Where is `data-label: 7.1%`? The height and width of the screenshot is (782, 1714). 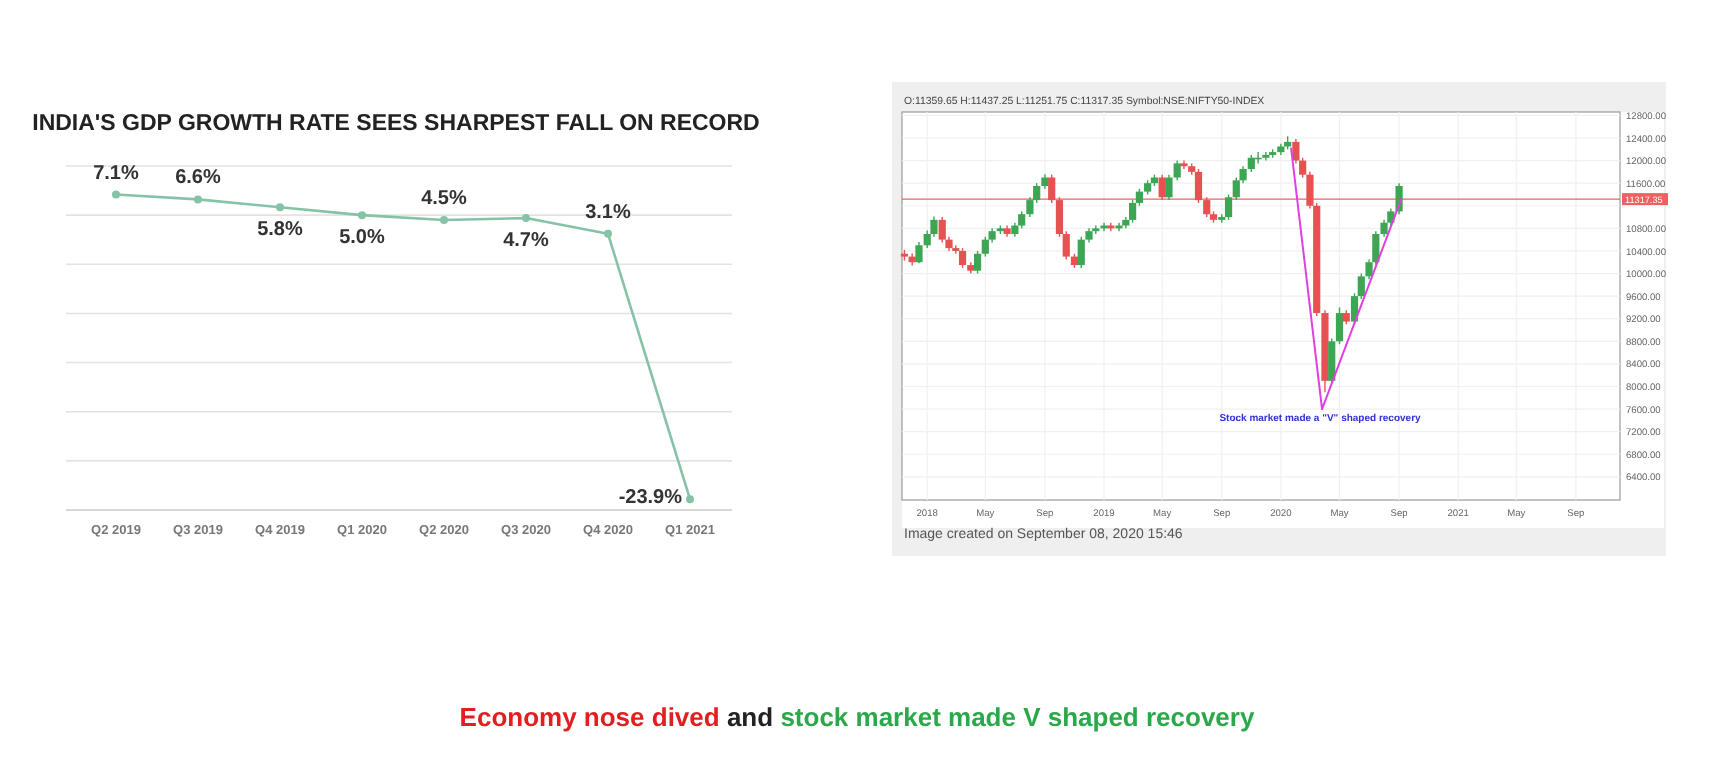 data-label: 7.1% is located at coordinates (116, 173).